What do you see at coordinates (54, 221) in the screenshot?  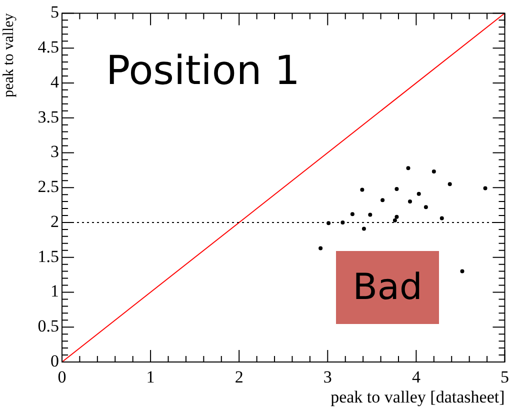 I see `y-tick-label: 2` at bounding box center [54, 221].